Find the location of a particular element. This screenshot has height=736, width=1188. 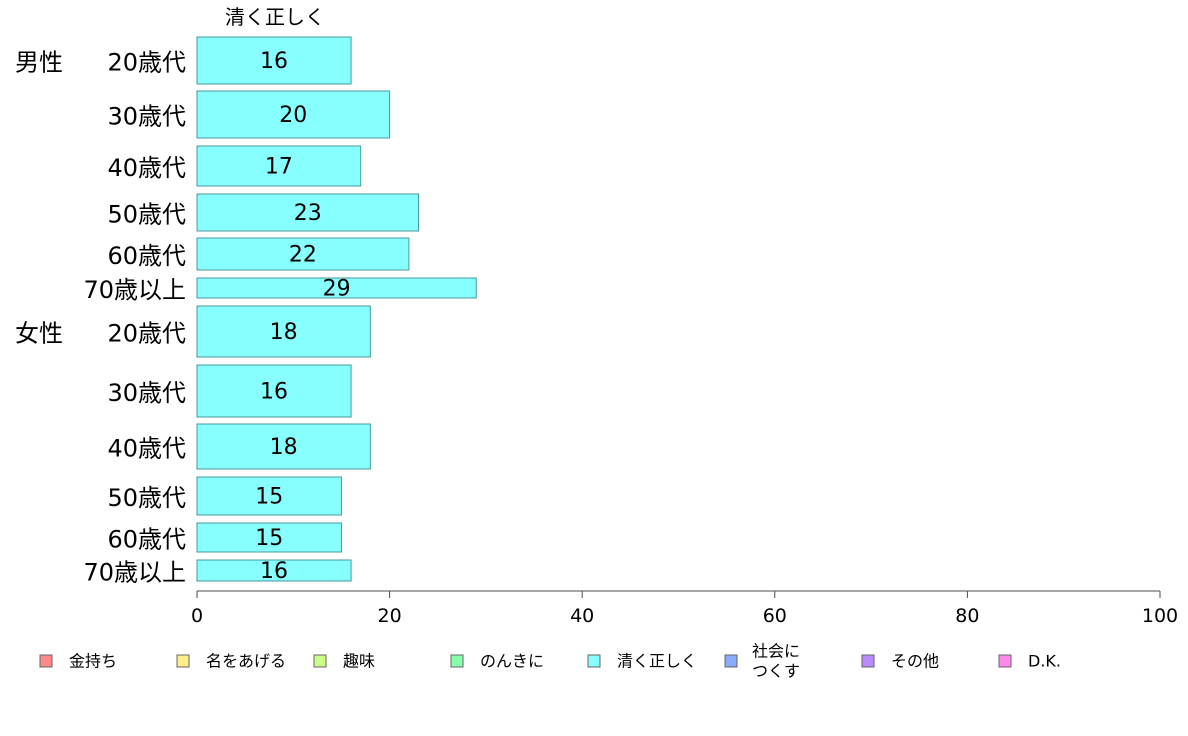

legend-label: 金持ち is located at coordinates (93, 661).